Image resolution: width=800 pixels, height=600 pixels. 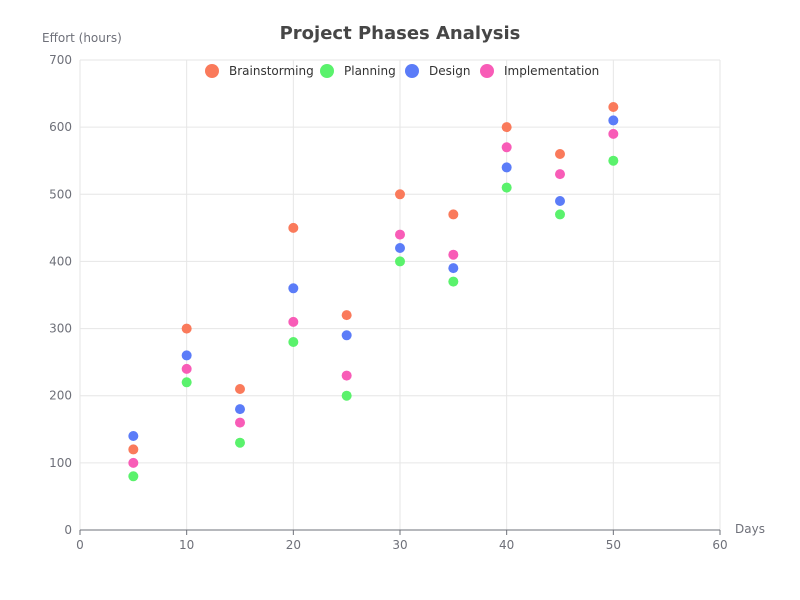 What do you see at coordinates (271, 71) in the screenshot?
I see `legend-label: Brainstorming` at bounding box center [271, 71].